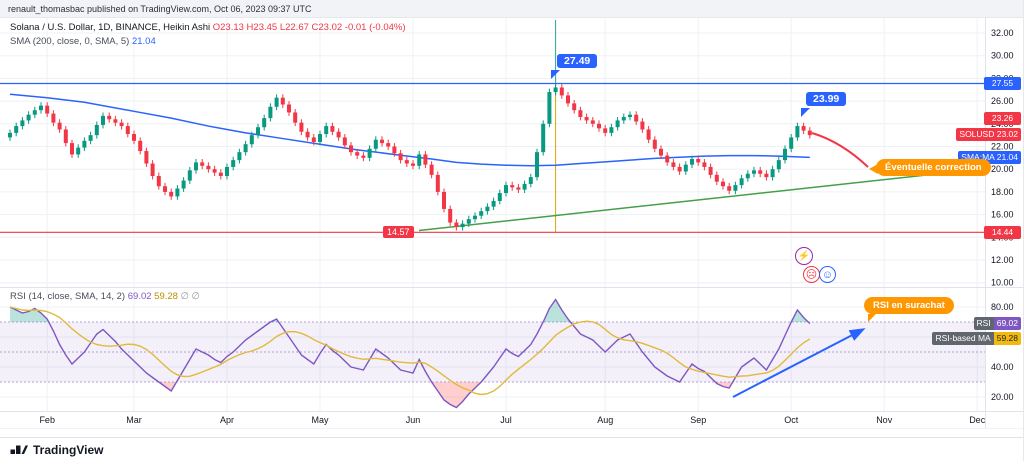  I want to click on rsi-indicator-value: 69.02, so click(139, 296).